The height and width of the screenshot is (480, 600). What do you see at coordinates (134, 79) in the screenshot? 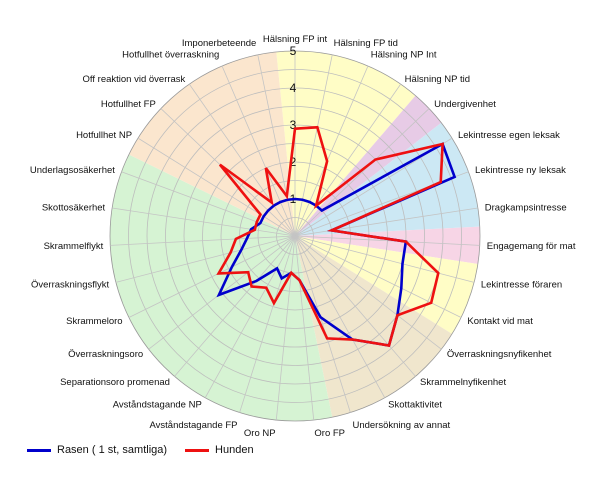
I see `category-label-28: Off reaktion vid överrask` at bounding box center [134, 79].